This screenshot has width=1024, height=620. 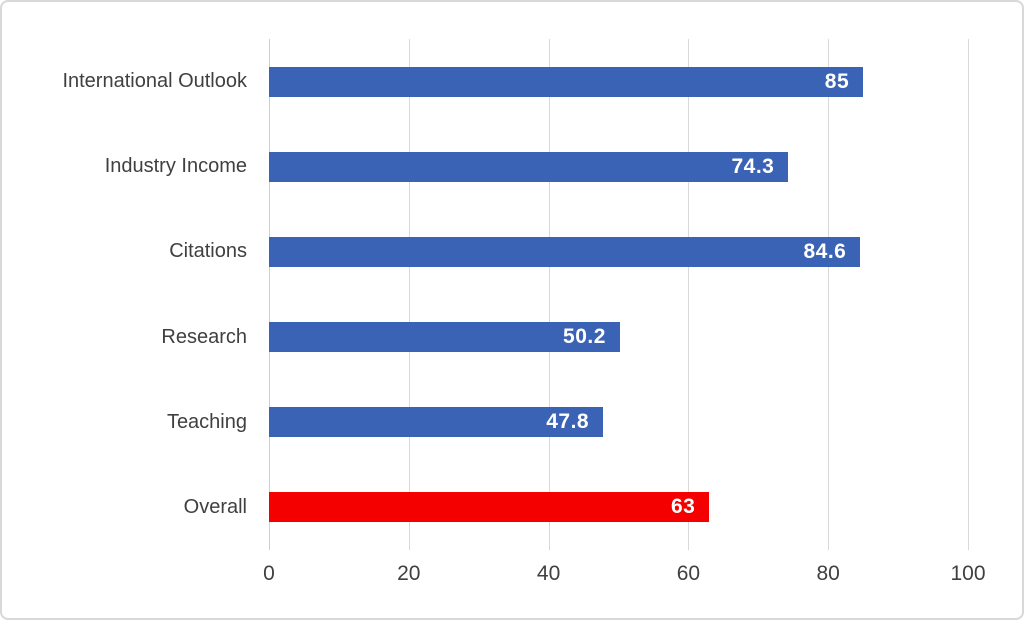 I want to click on category-label-teaching: Teaching, so click(x=206, y=421).